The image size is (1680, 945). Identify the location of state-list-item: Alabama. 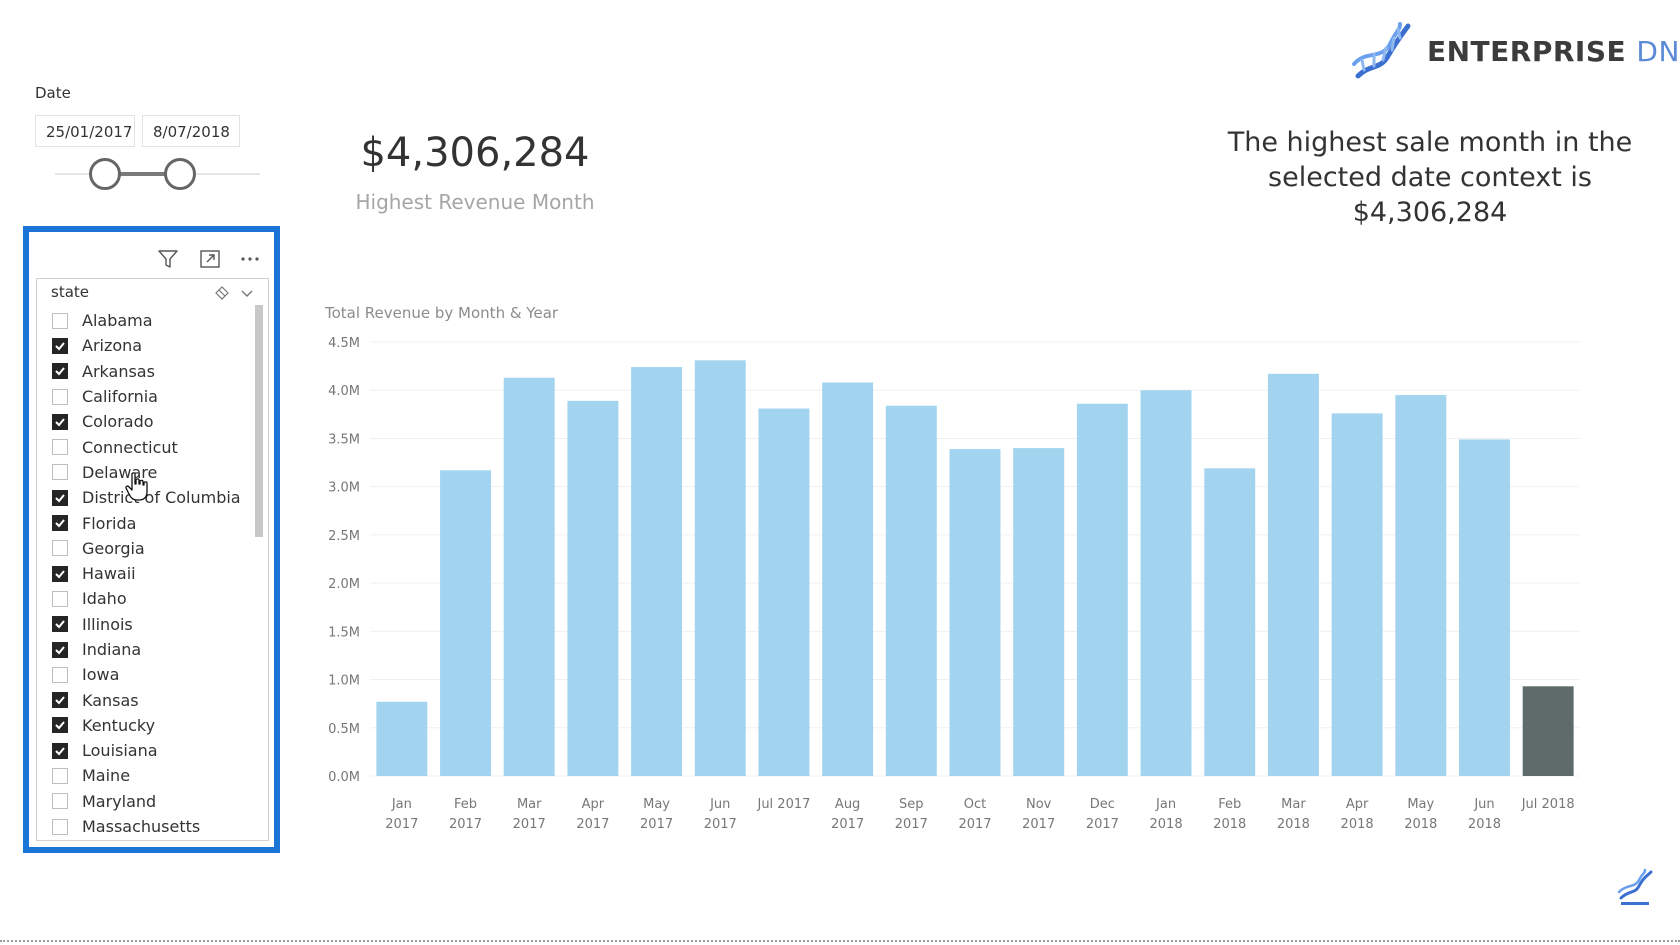
(152, 320).